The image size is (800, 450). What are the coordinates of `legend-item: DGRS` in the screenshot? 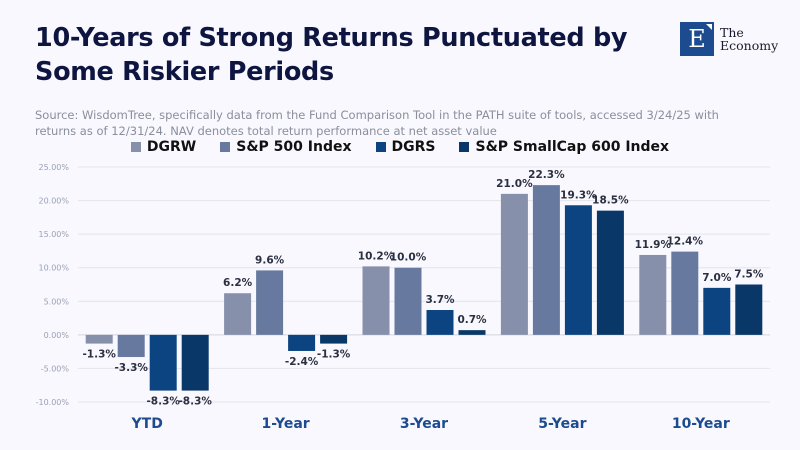 It's located at (405, 147).